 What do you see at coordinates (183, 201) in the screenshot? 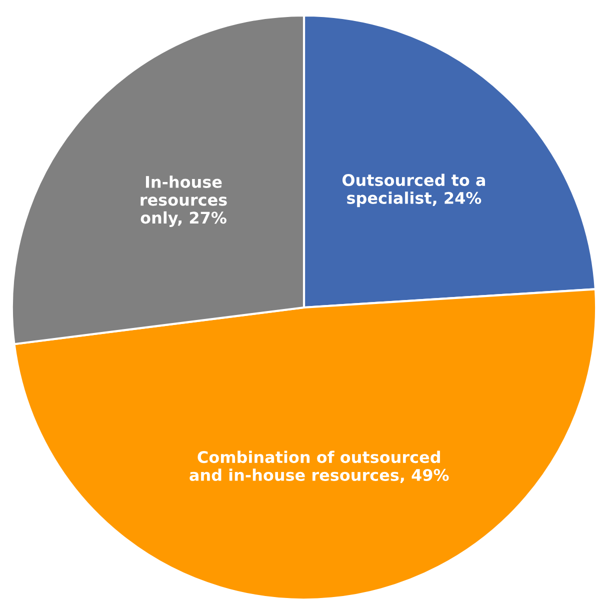
I see `slice-label: In-house resources only, 27%` at bounding box center [183, 201].